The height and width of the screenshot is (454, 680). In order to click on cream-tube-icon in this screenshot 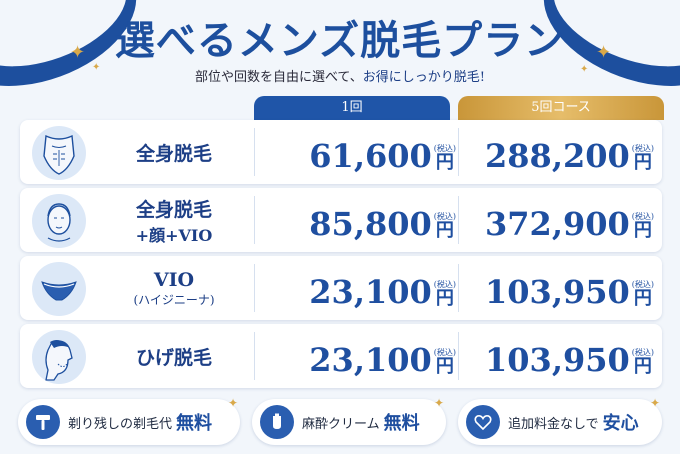, I will do `click(277, 422)`.